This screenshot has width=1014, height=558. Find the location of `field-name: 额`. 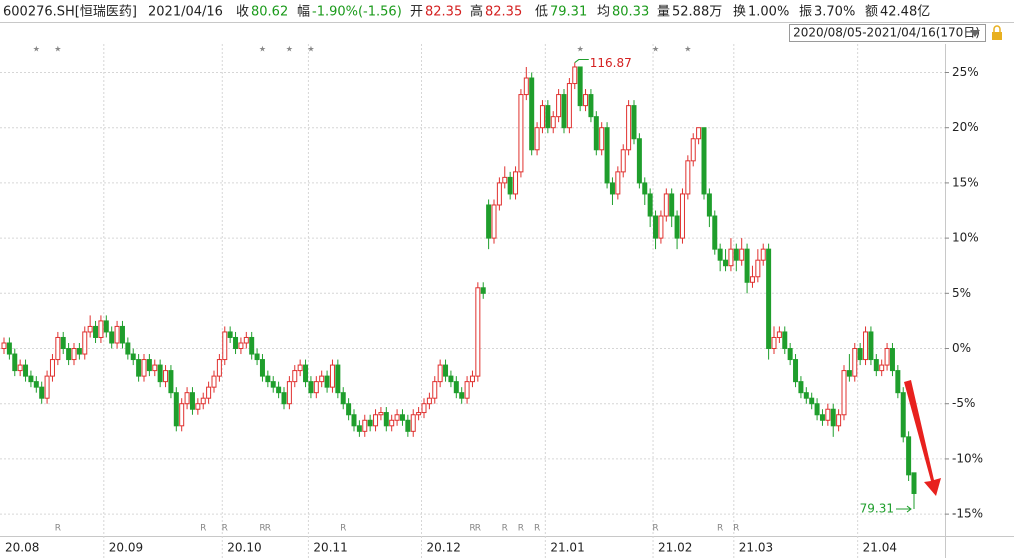

field-name: 额 is located at coordinates (871, 12).